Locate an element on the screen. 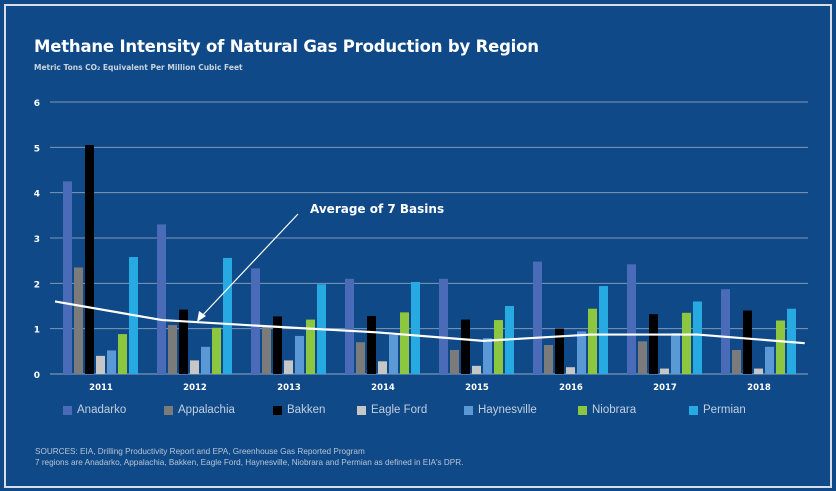 This screenshot has width=836, height=491. legend-item: Haynesville is located at coordinates (500, 410).